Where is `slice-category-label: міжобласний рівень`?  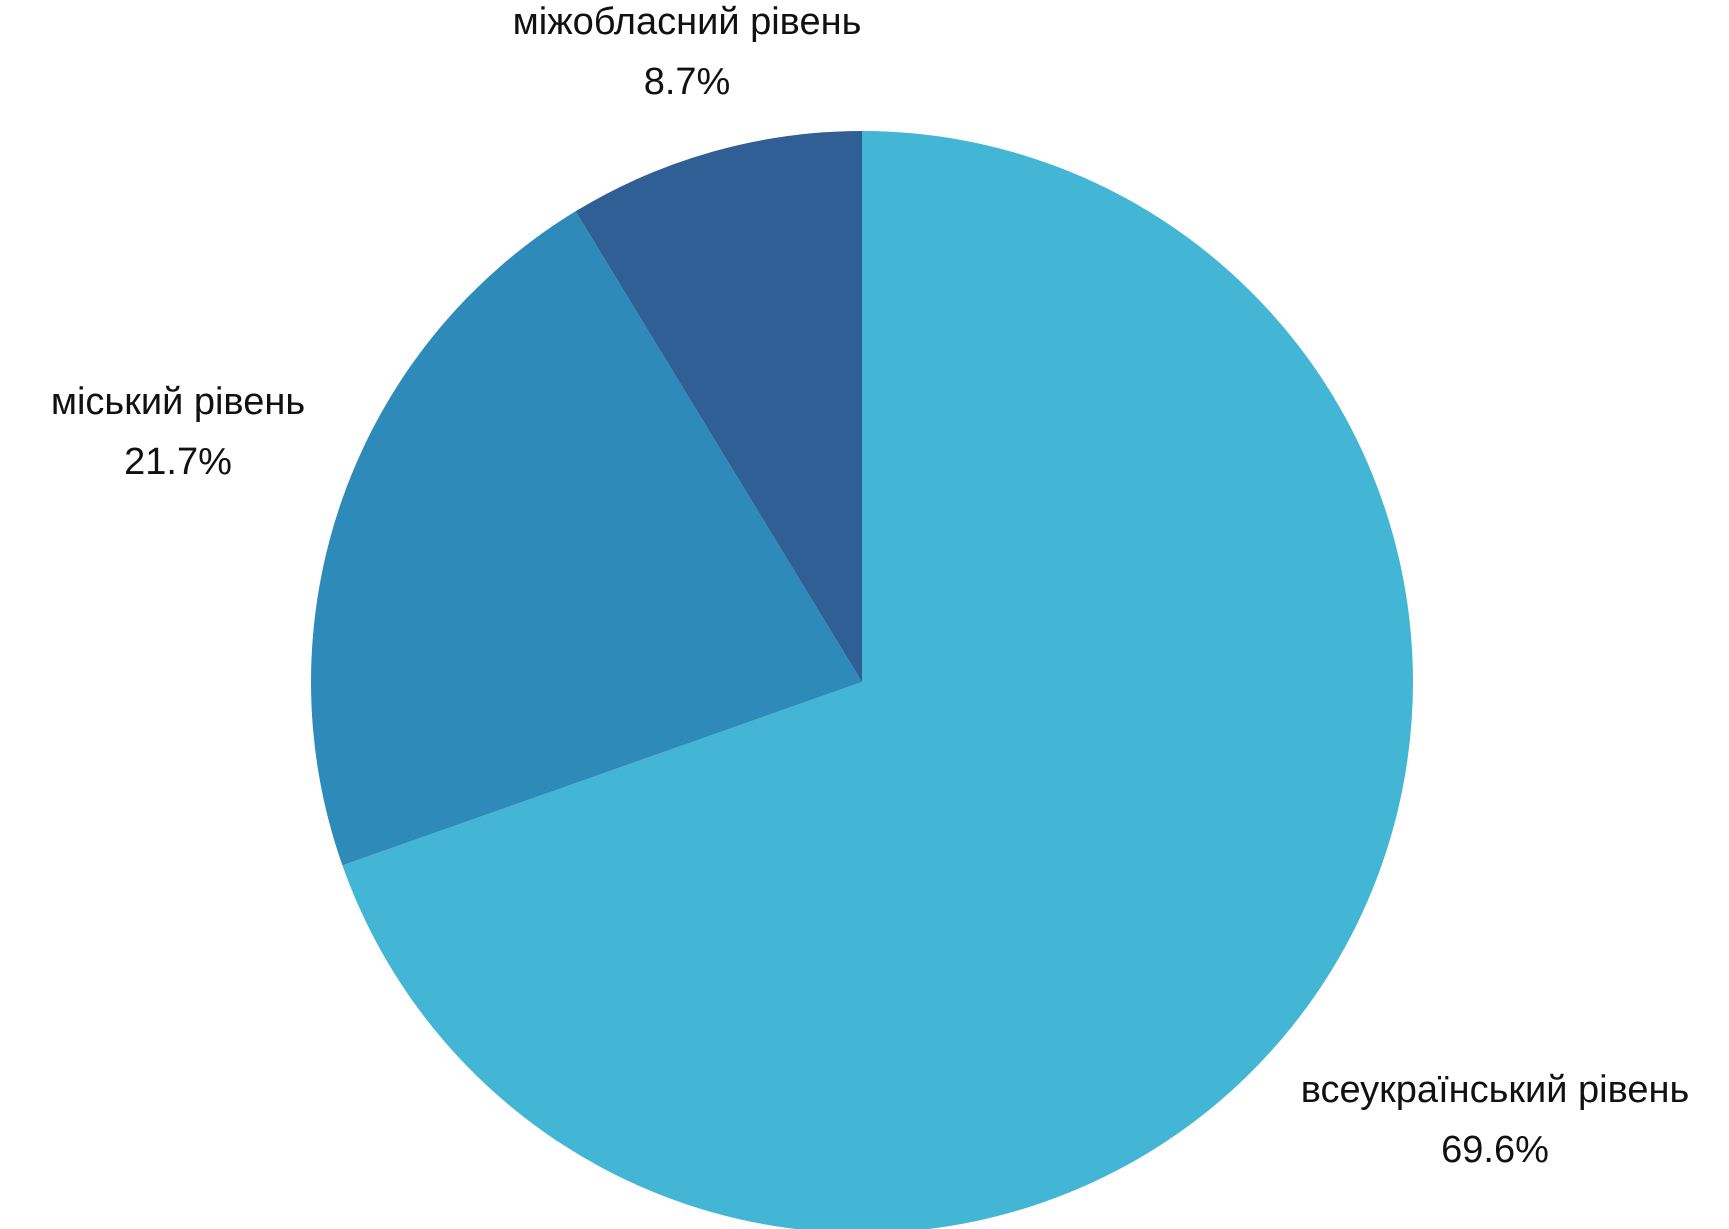 slice-category-label: міжобласний рівень is located at coordinates (687, 22).